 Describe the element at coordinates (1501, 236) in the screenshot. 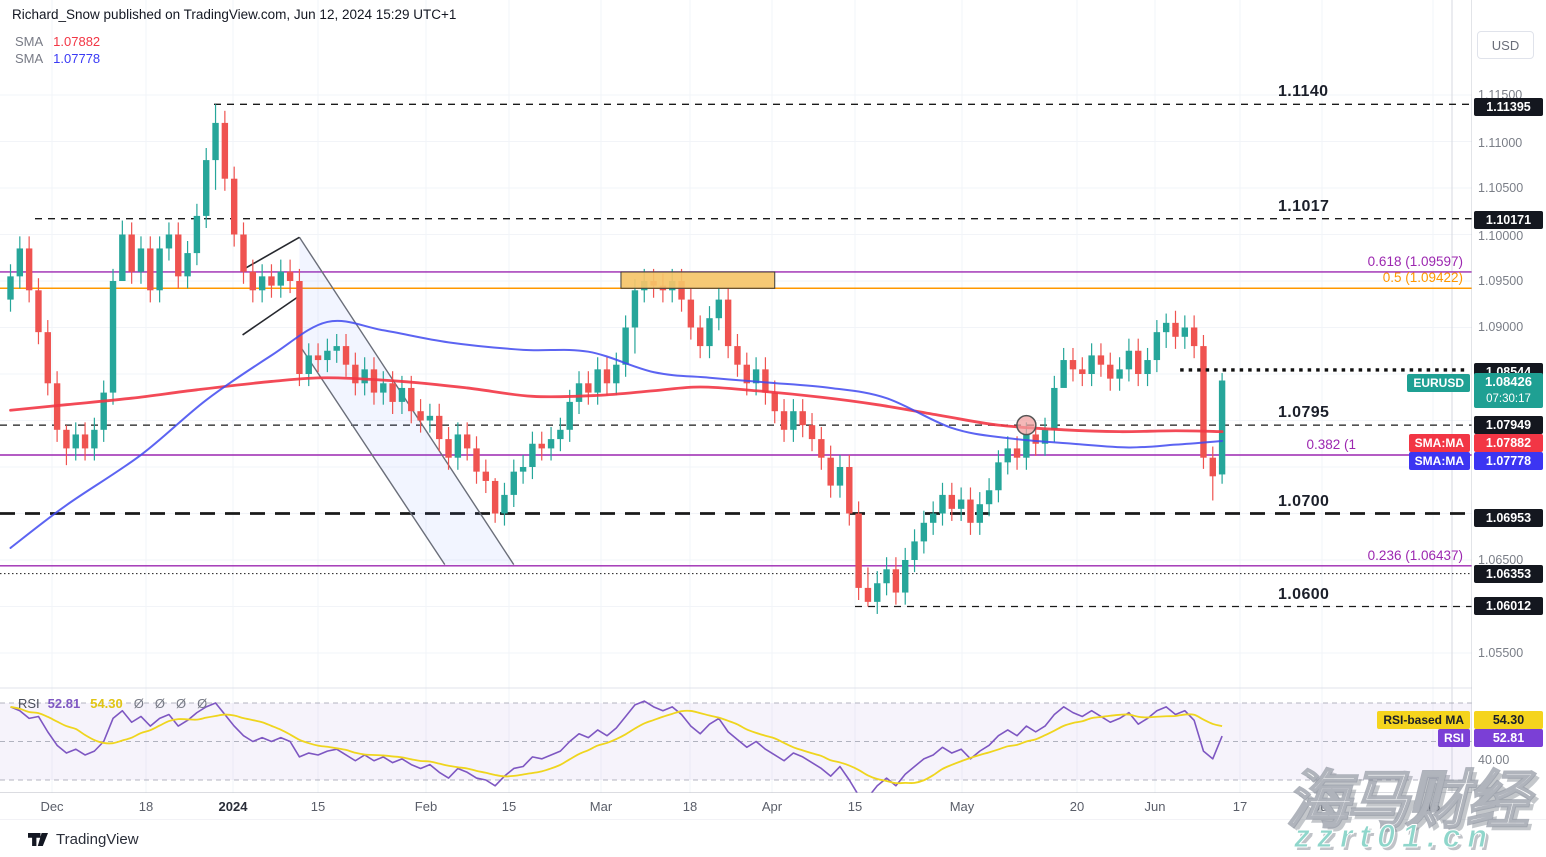

I see `price-tick: 1.10000` at that location.